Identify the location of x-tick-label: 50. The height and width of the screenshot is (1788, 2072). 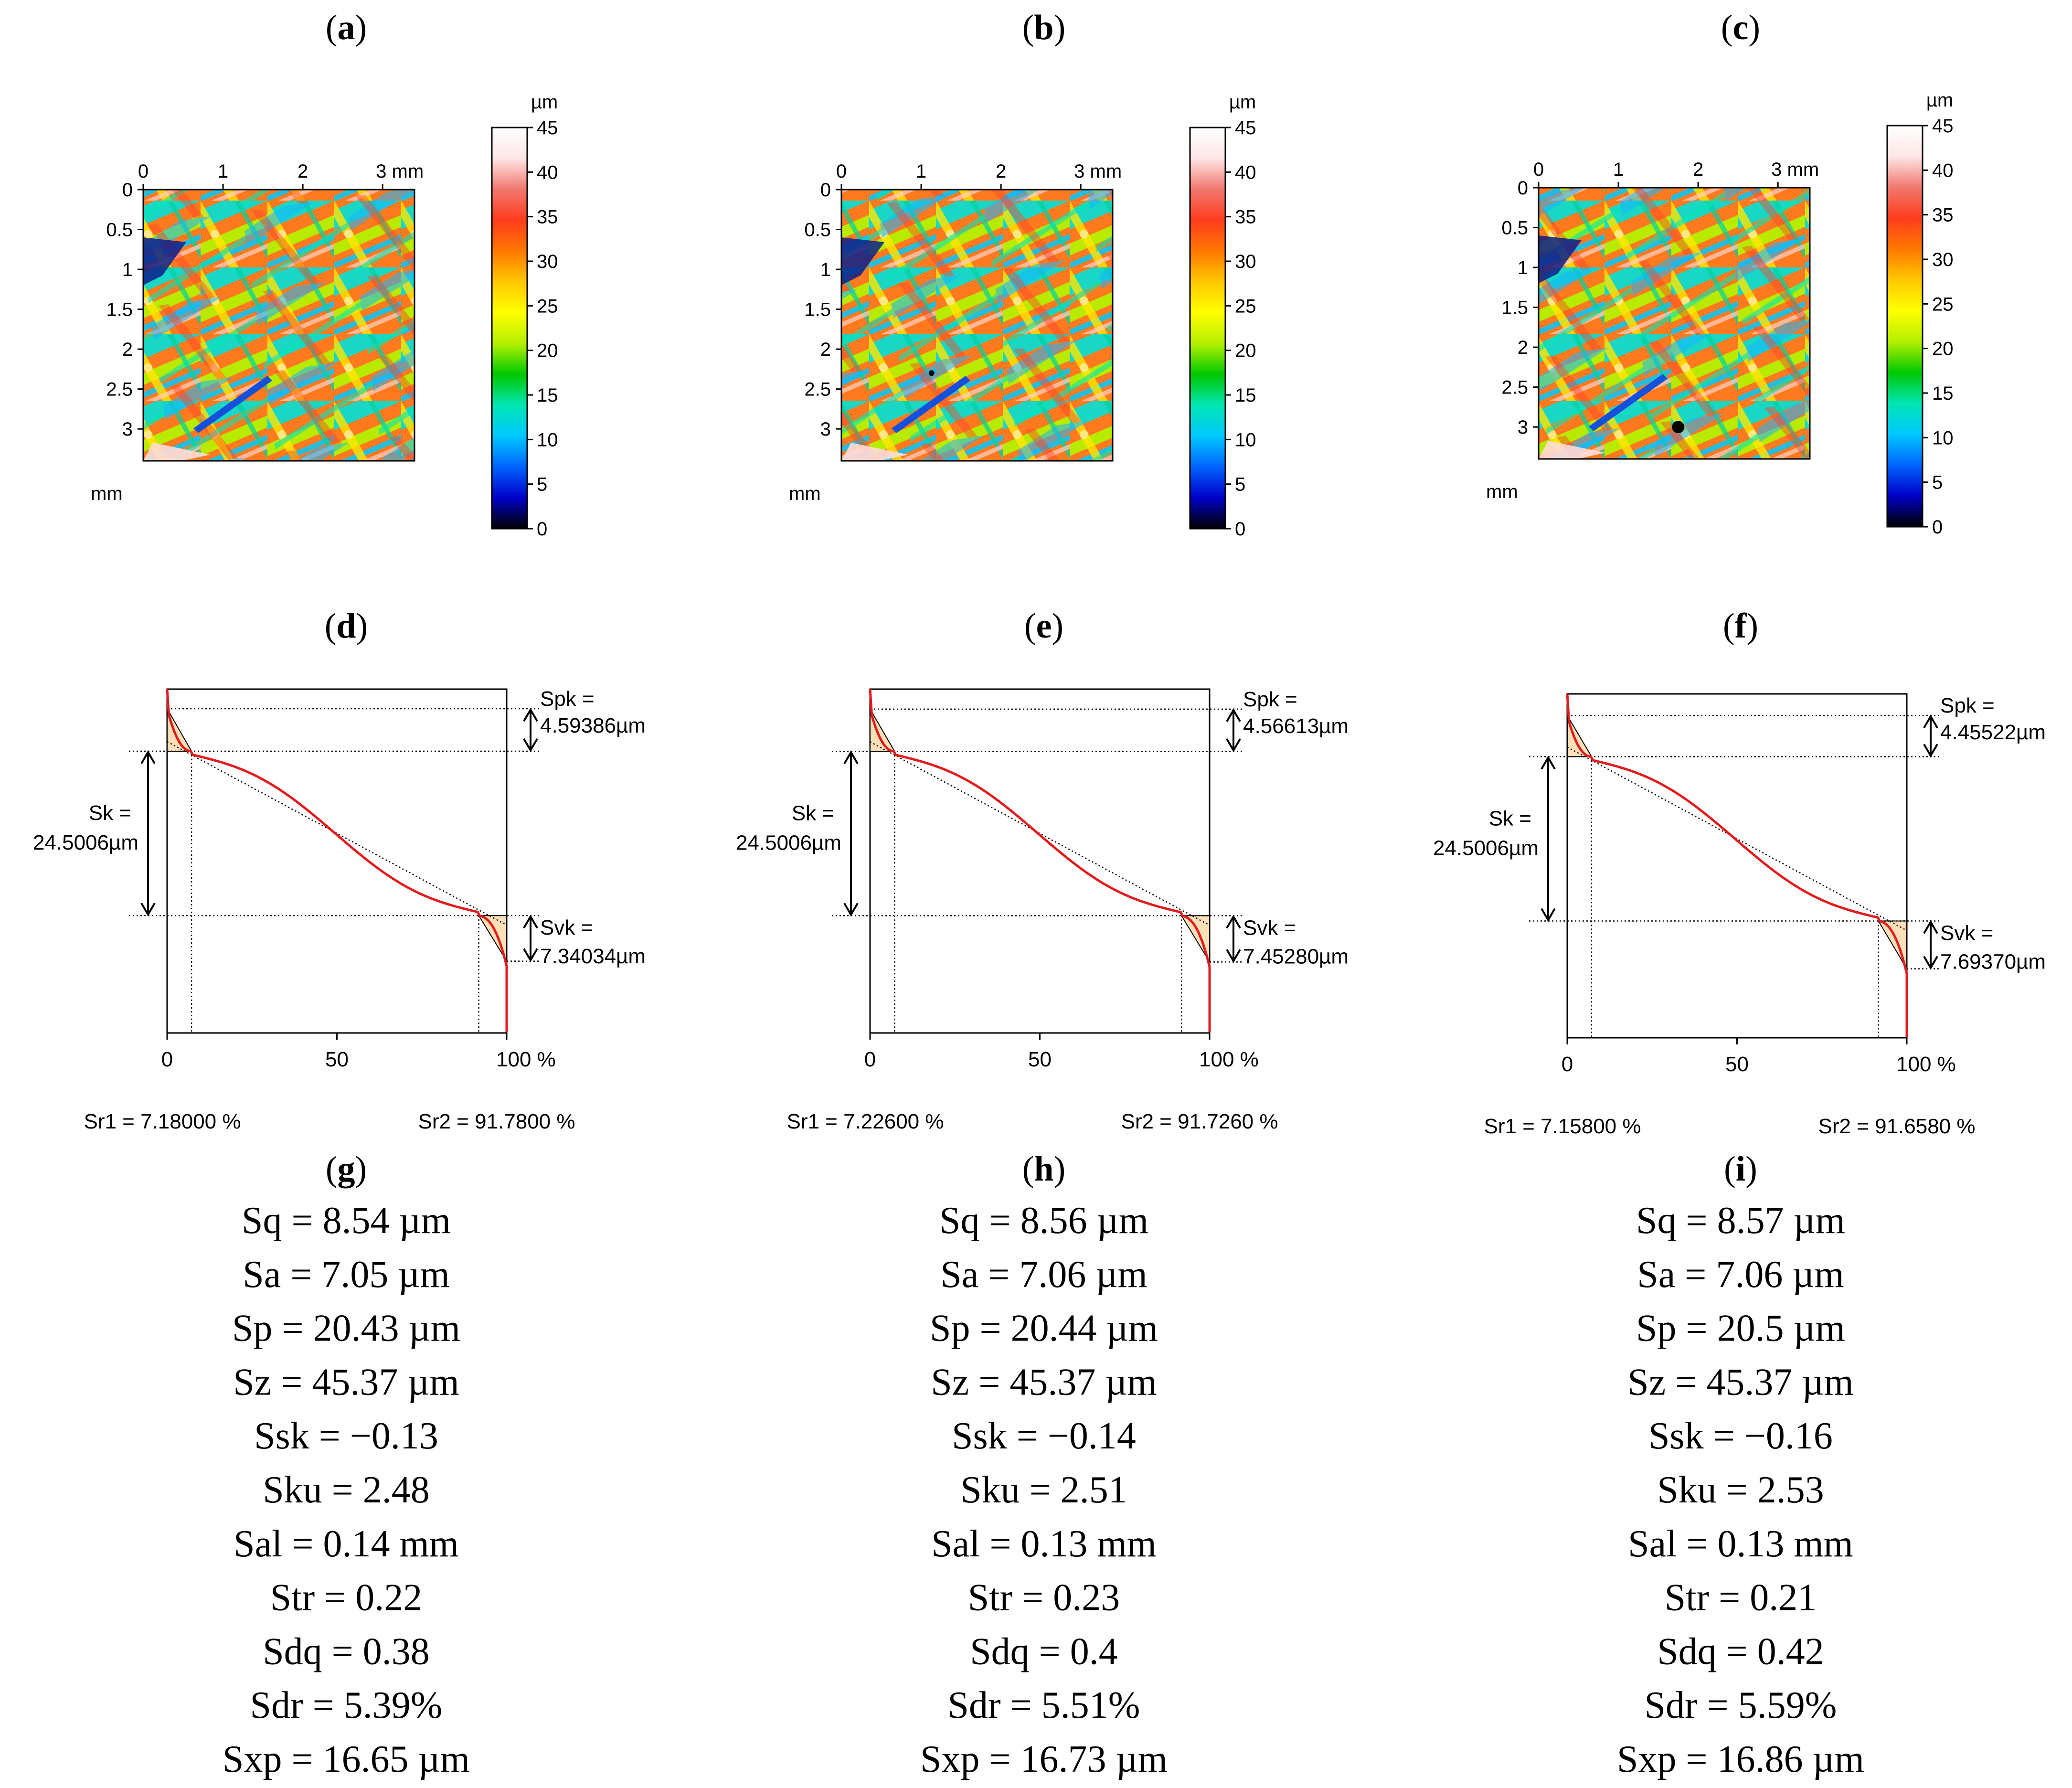
(1040, 1060).